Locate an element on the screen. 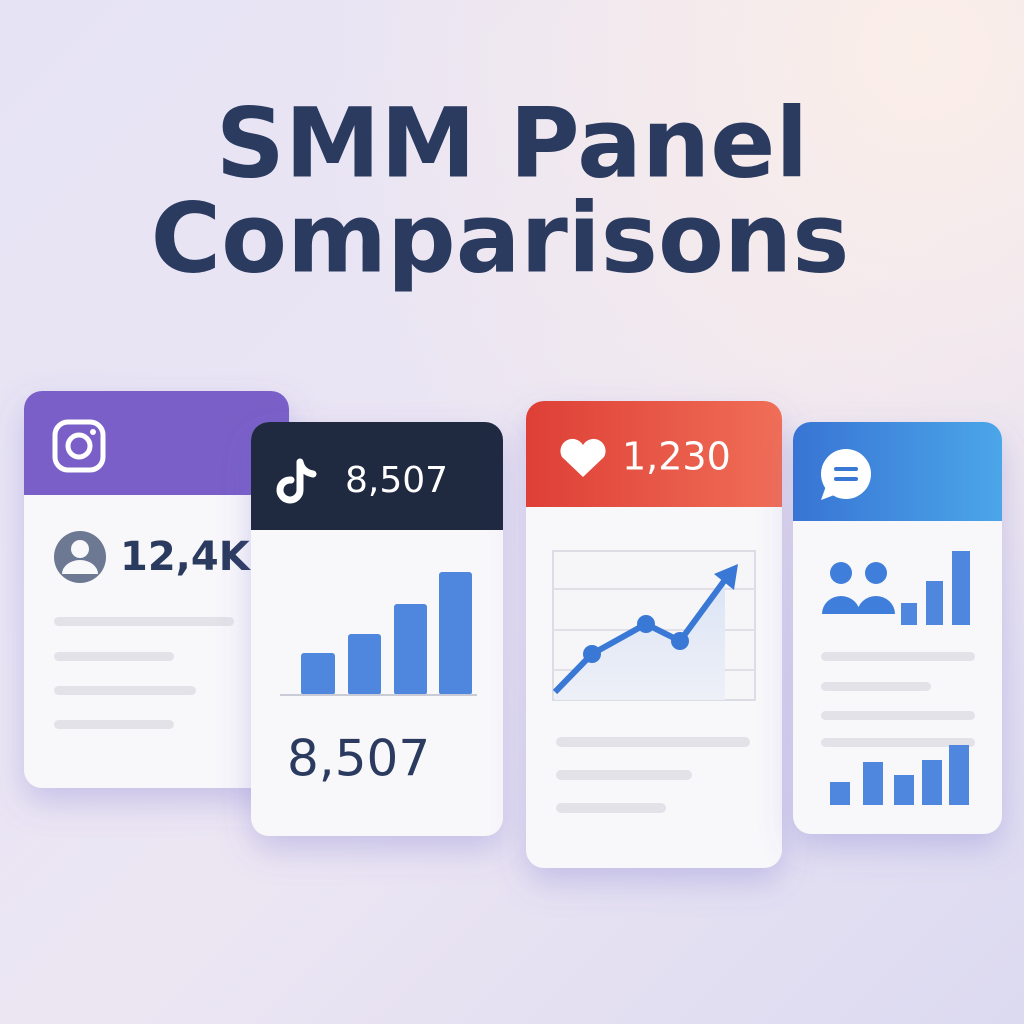 This screenshot has height=1024, width=1024. likes-card: 1,230 is located at coordinates (654, 634).